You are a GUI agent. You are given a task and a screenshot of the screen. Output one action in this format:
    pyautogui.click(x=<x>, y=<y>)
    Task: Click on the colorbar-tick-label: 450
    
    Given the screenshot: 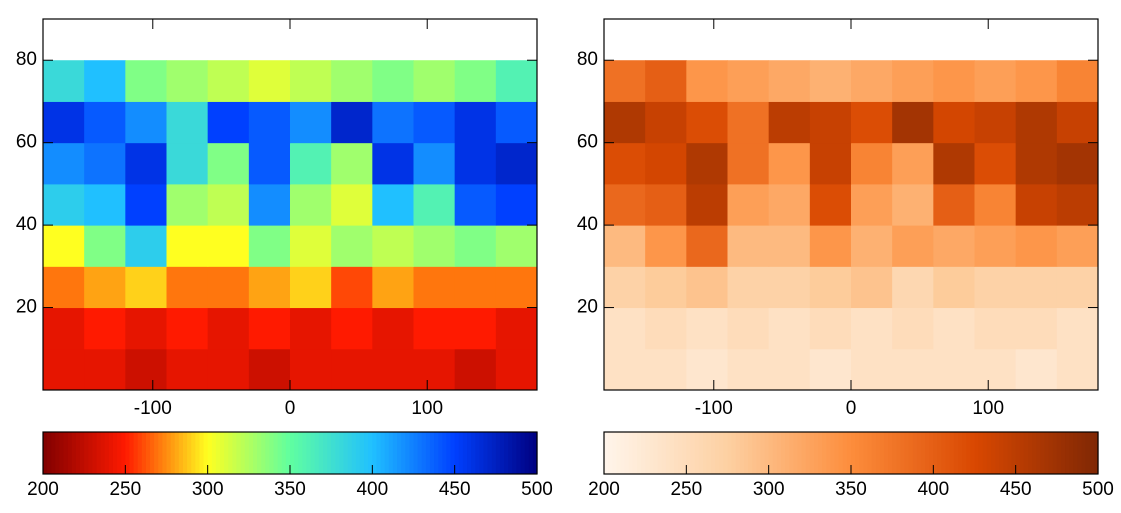 What is the action you would take?
    pyautogui.click(x=1016, y=489)
    